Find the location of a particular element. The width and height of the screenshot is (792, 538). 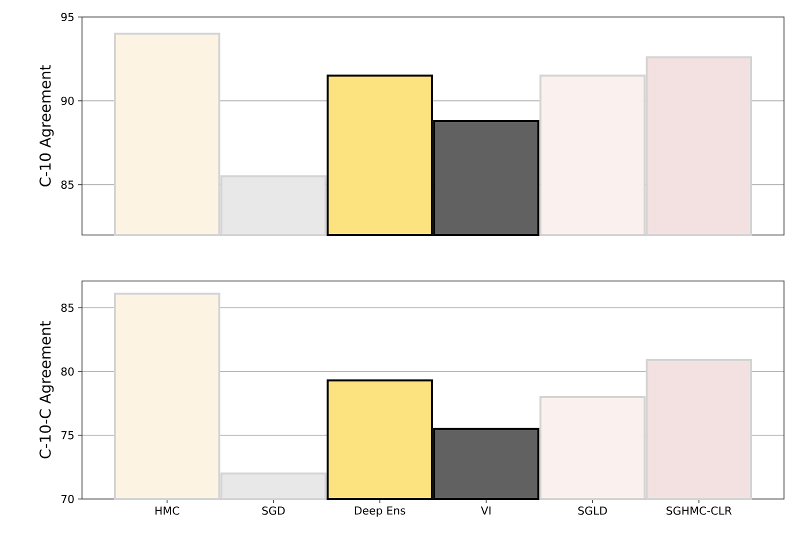

y-tick-label: 75 is located at coordinates (67, 435).